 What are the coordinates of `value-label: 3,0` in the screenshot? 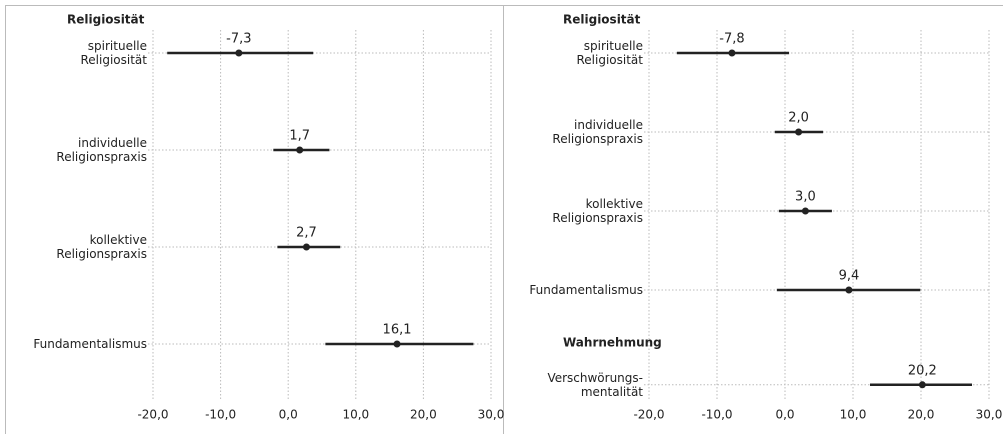 It's located at (805, 197).